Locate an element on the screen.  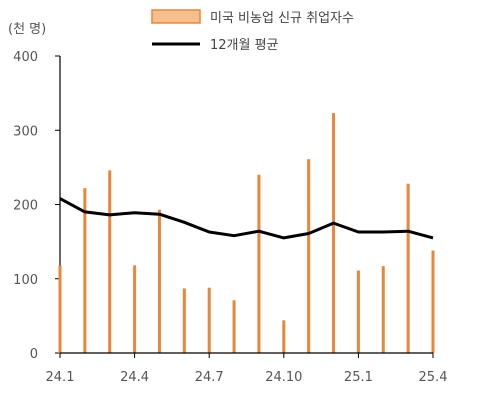
y-unit-label: (천 명) is located at coordinates (27, 29).